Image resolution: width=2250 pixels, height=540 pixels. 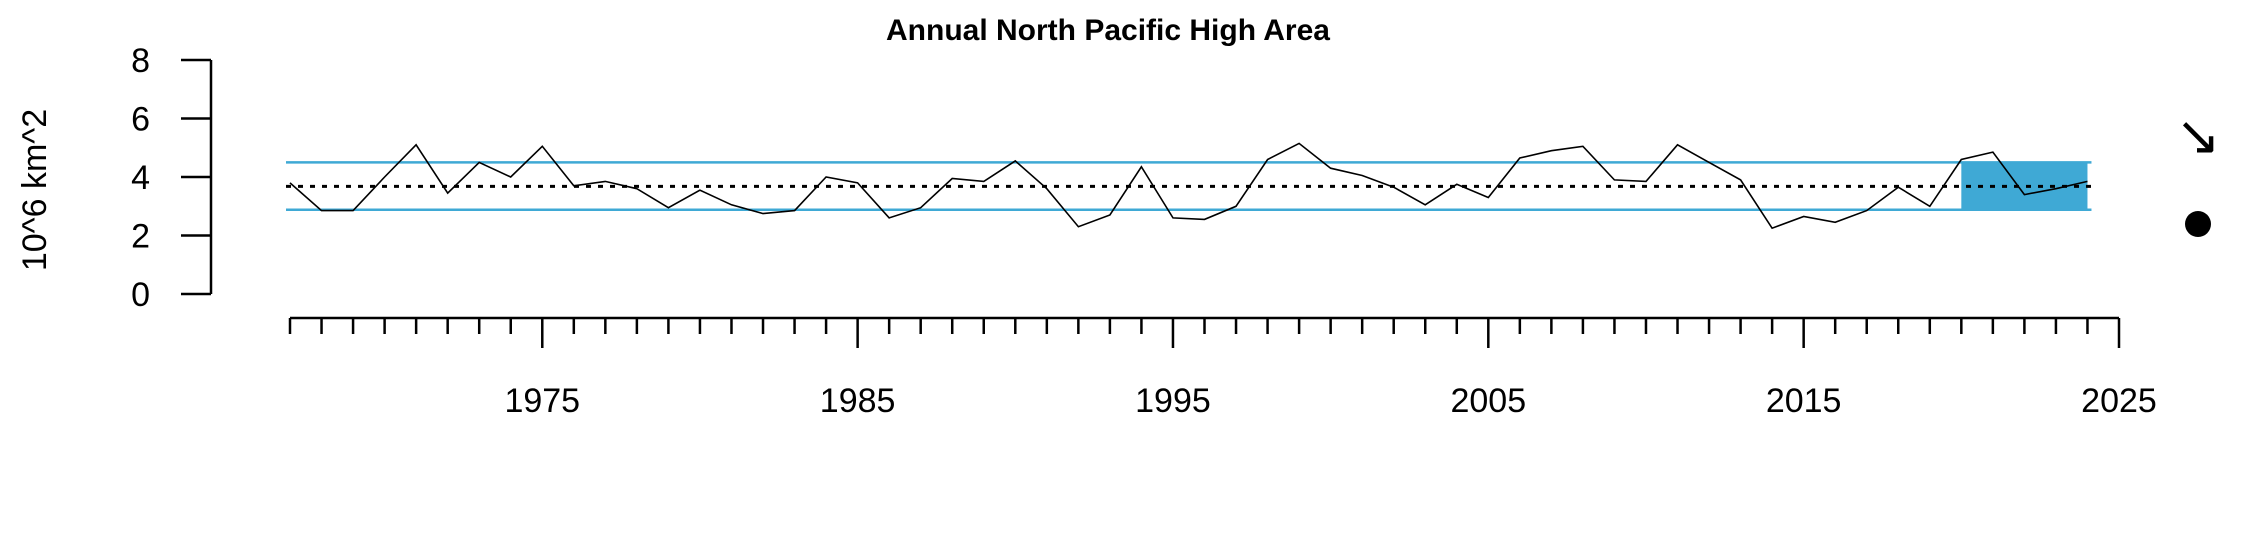 What do you see at coordinates (2119, 401) in the screenshot?
I see `x-tick-label: 2025` at bounding box center [2119, 401].